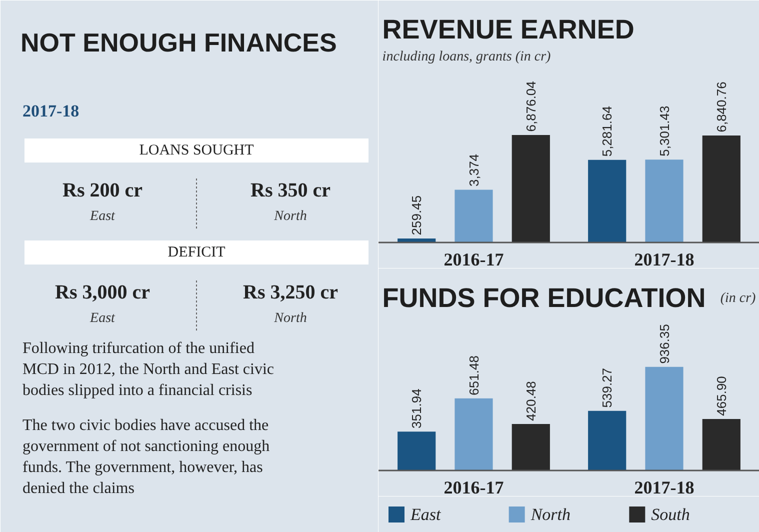 The width and height of the screenshot is (759, 532). I want to click on data-label: 651.48, so click(474, 376).